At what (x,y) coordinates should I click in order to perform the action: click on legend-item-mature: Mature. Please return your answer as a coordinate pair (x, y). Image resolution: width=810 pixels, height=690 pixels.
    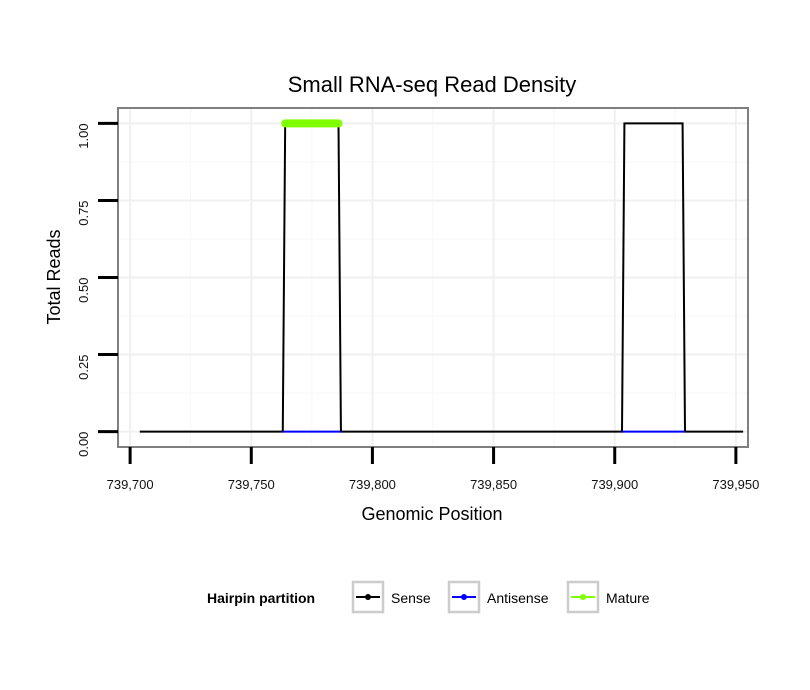
    Looking at the image, I should click on (608, 597).